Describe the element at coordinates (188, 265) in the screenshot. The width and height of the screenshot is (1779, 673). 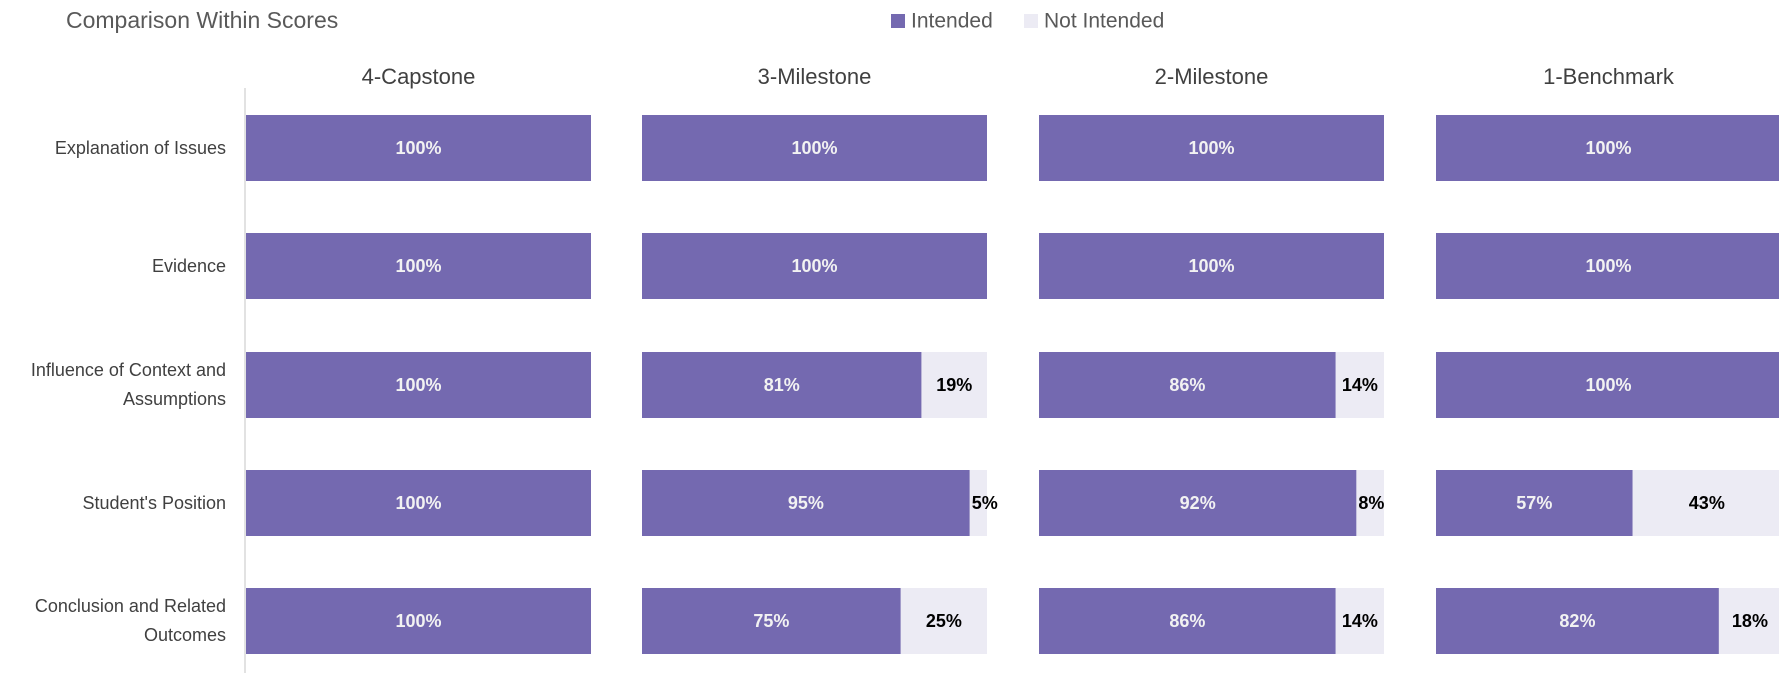
I see `category-label: Evidence` at that location.